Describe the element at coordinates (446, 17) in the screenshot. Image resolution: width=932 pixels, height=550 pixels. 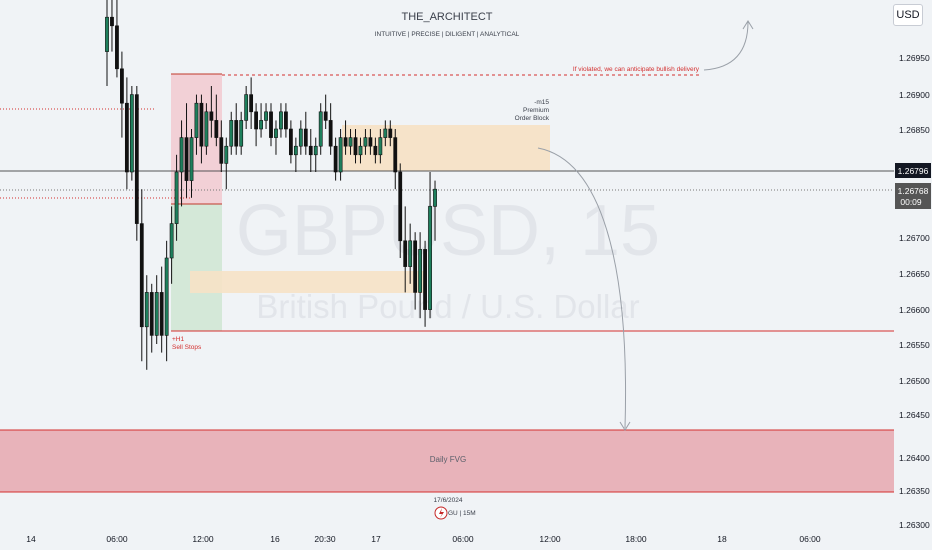
I see `chart-title: THE_ARCHITECT` at that location.